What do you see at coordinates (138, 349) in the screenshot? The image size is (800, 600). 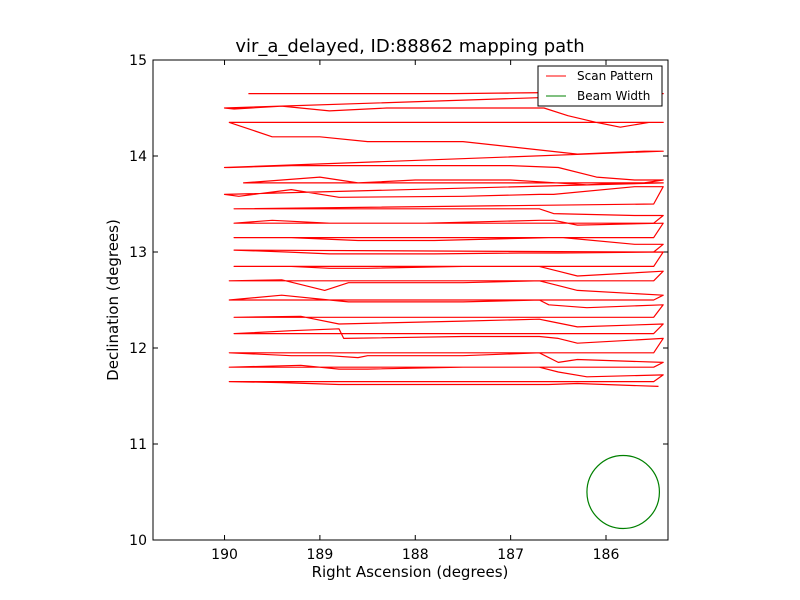 I see `y-tick-label: 12` at bounding box center [138, 349].